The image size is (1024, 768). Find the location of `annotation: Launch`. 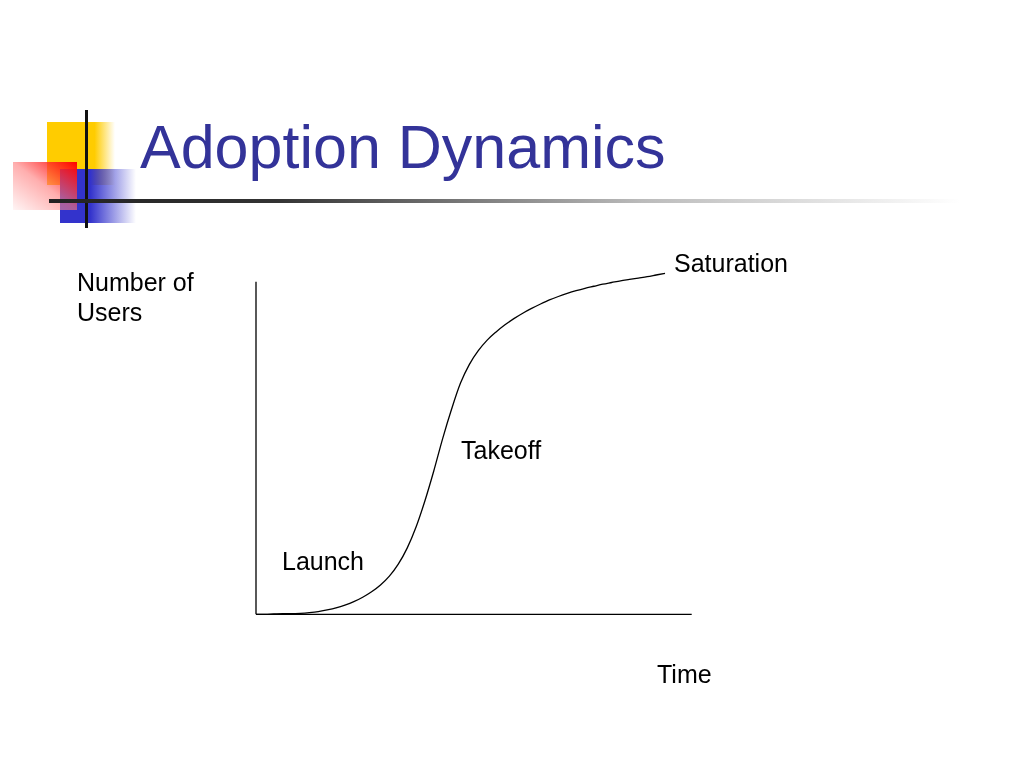

annotation: Launch is located at coordinates (323, 560).